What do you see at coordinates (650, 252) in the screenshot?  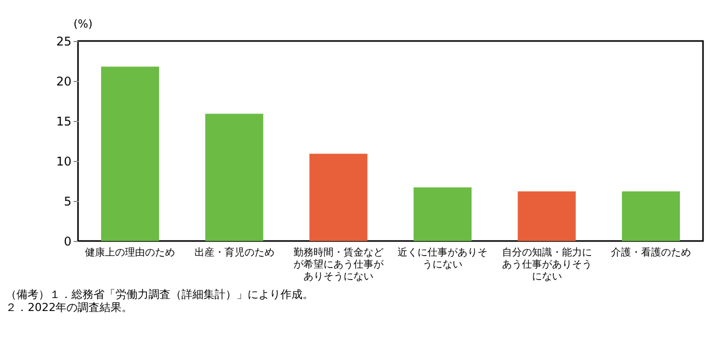 I see `x-tick-label: 介護・看護のため` at bounding box center [650, 252].